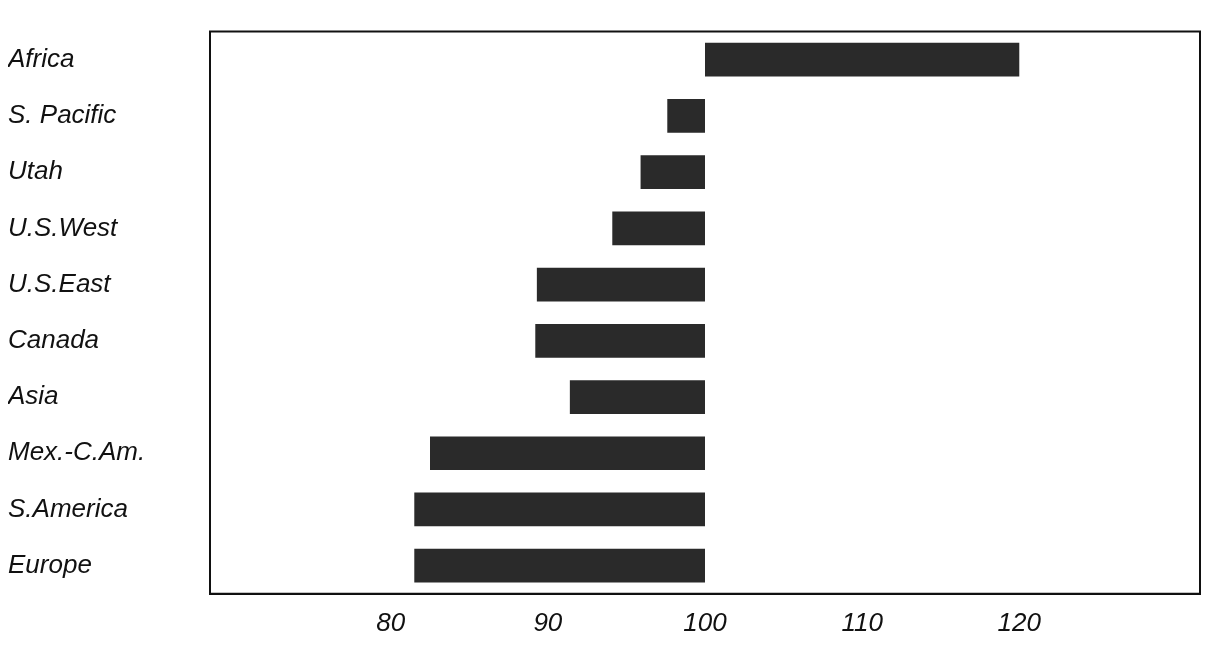  Describe the element at coordinates (50, 563) in the screenshot. I see `y-tick-label: Europe` at that location.